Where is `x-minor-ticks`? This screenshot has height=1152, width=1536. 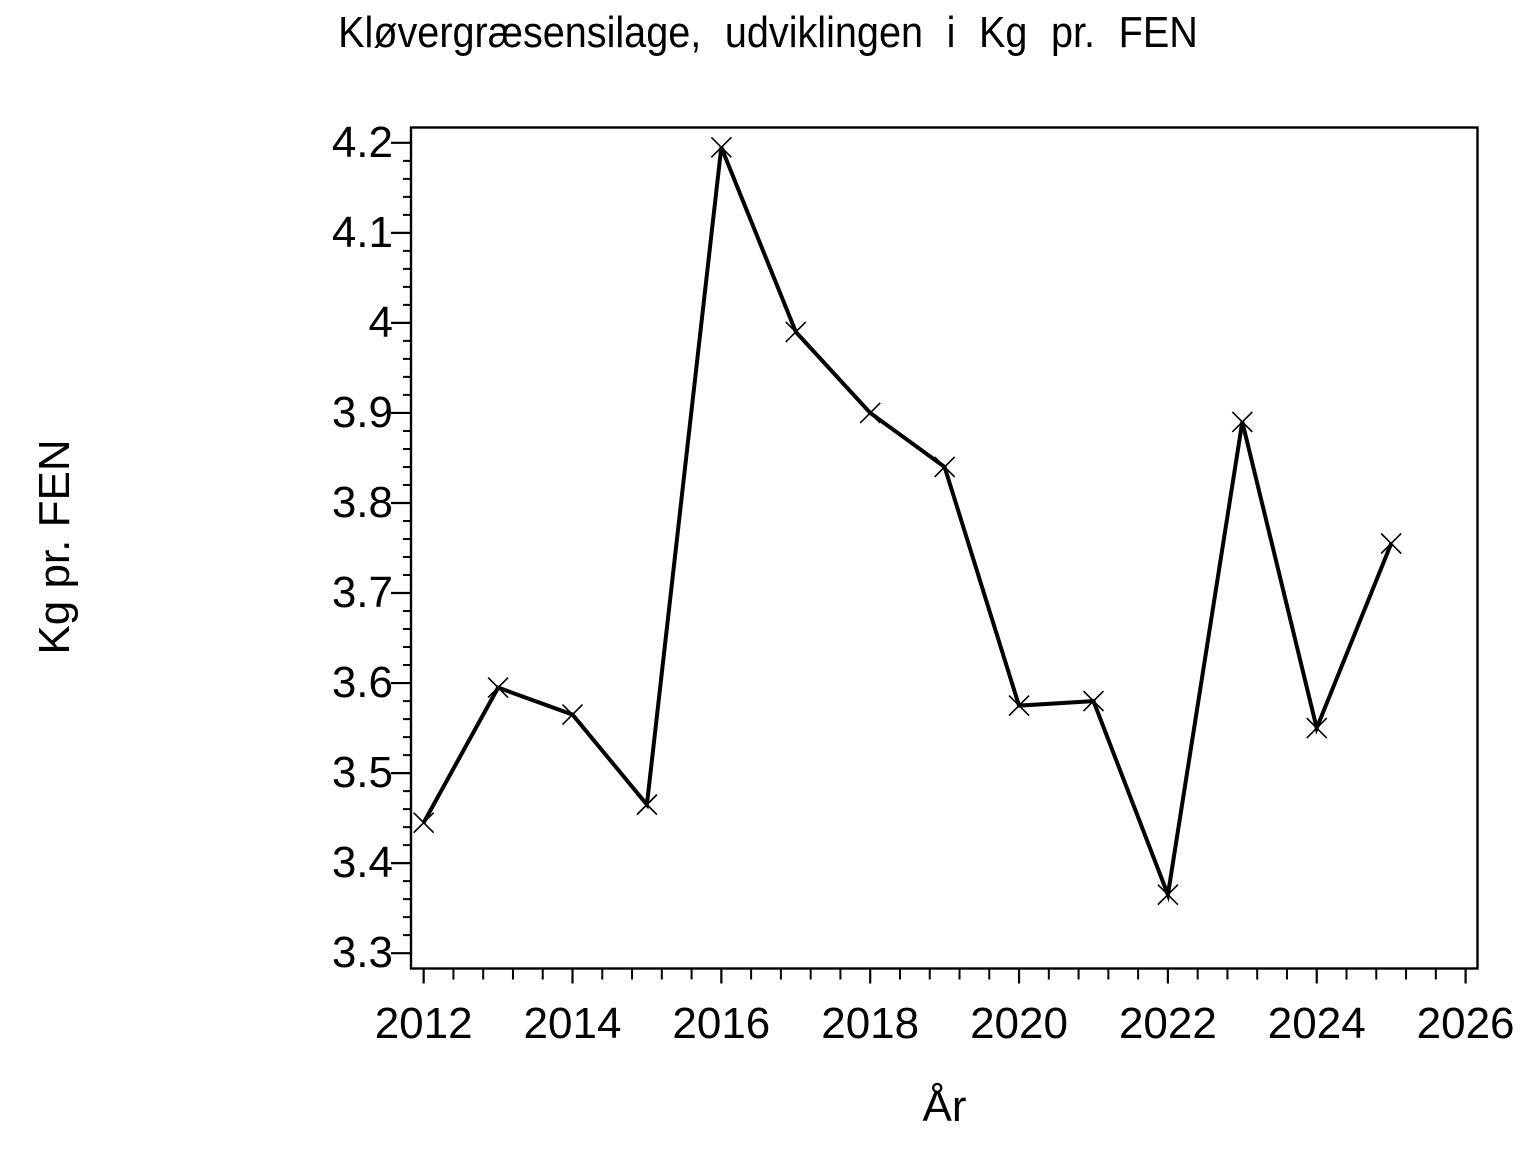 x-minor-ticks is located at coordinates (944, 974).